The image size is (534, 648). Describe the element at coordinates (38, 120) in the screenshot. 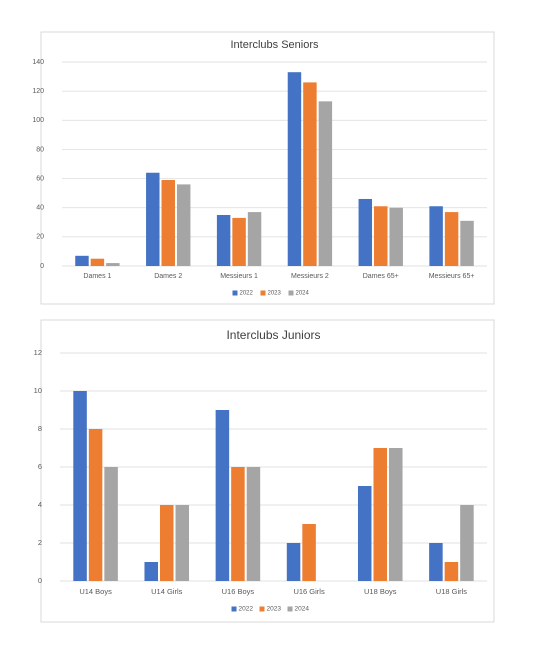

I see `y-tick-label: 100` at that location.